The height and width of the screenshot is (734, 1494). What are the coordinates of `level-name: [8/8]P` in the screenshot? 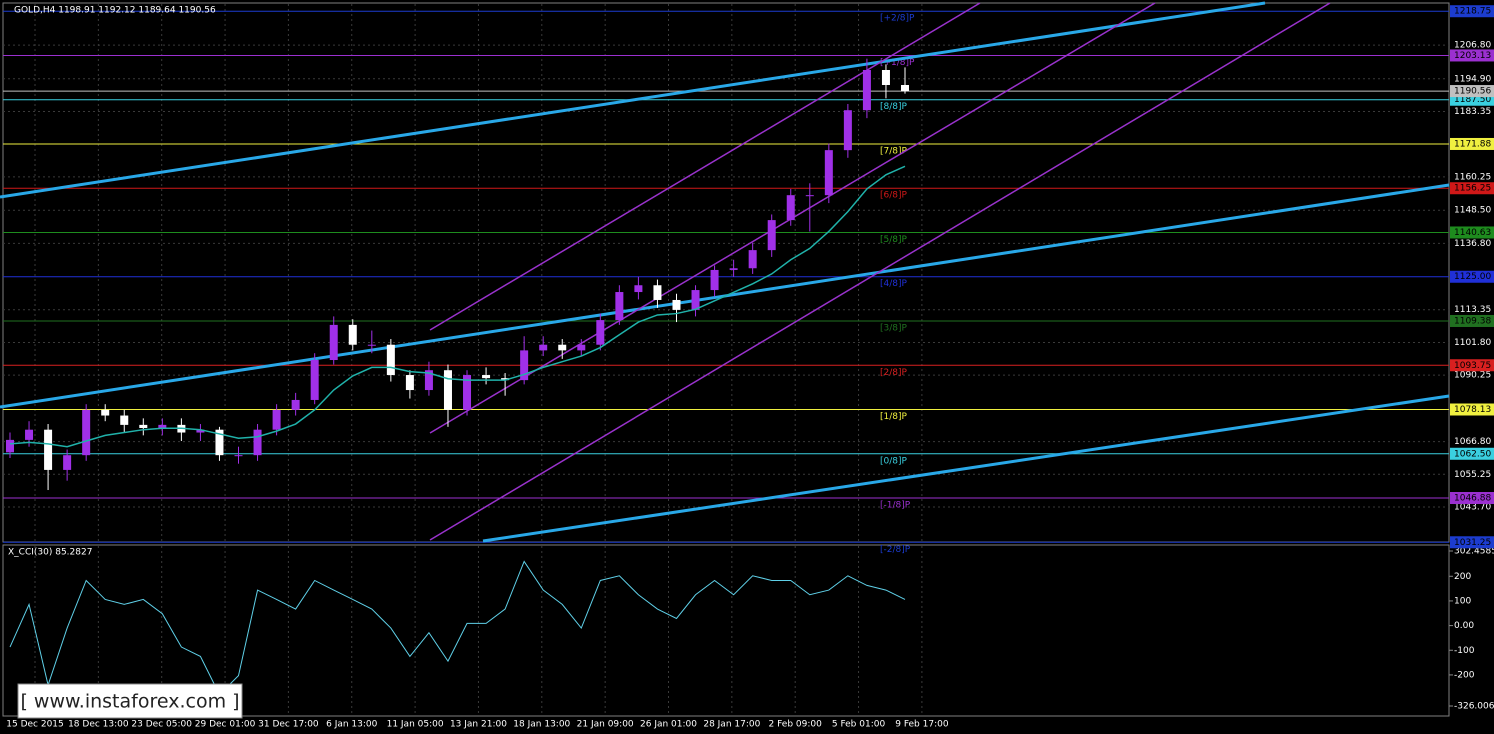 It's located at (894, 107).